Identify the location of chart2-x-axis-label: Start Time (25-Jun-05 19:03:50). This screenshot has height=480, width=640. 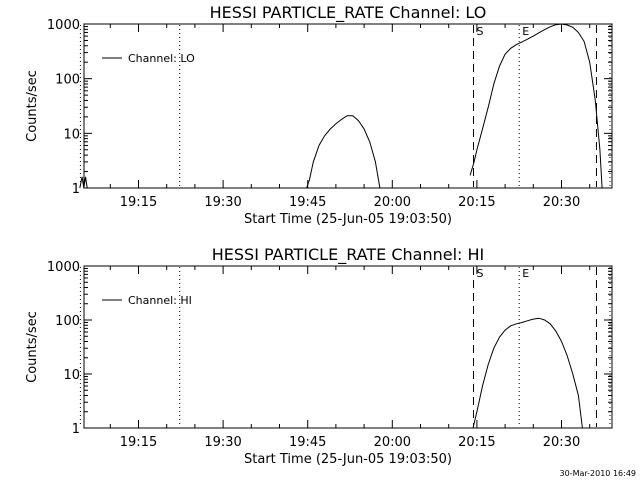
(348, 459).